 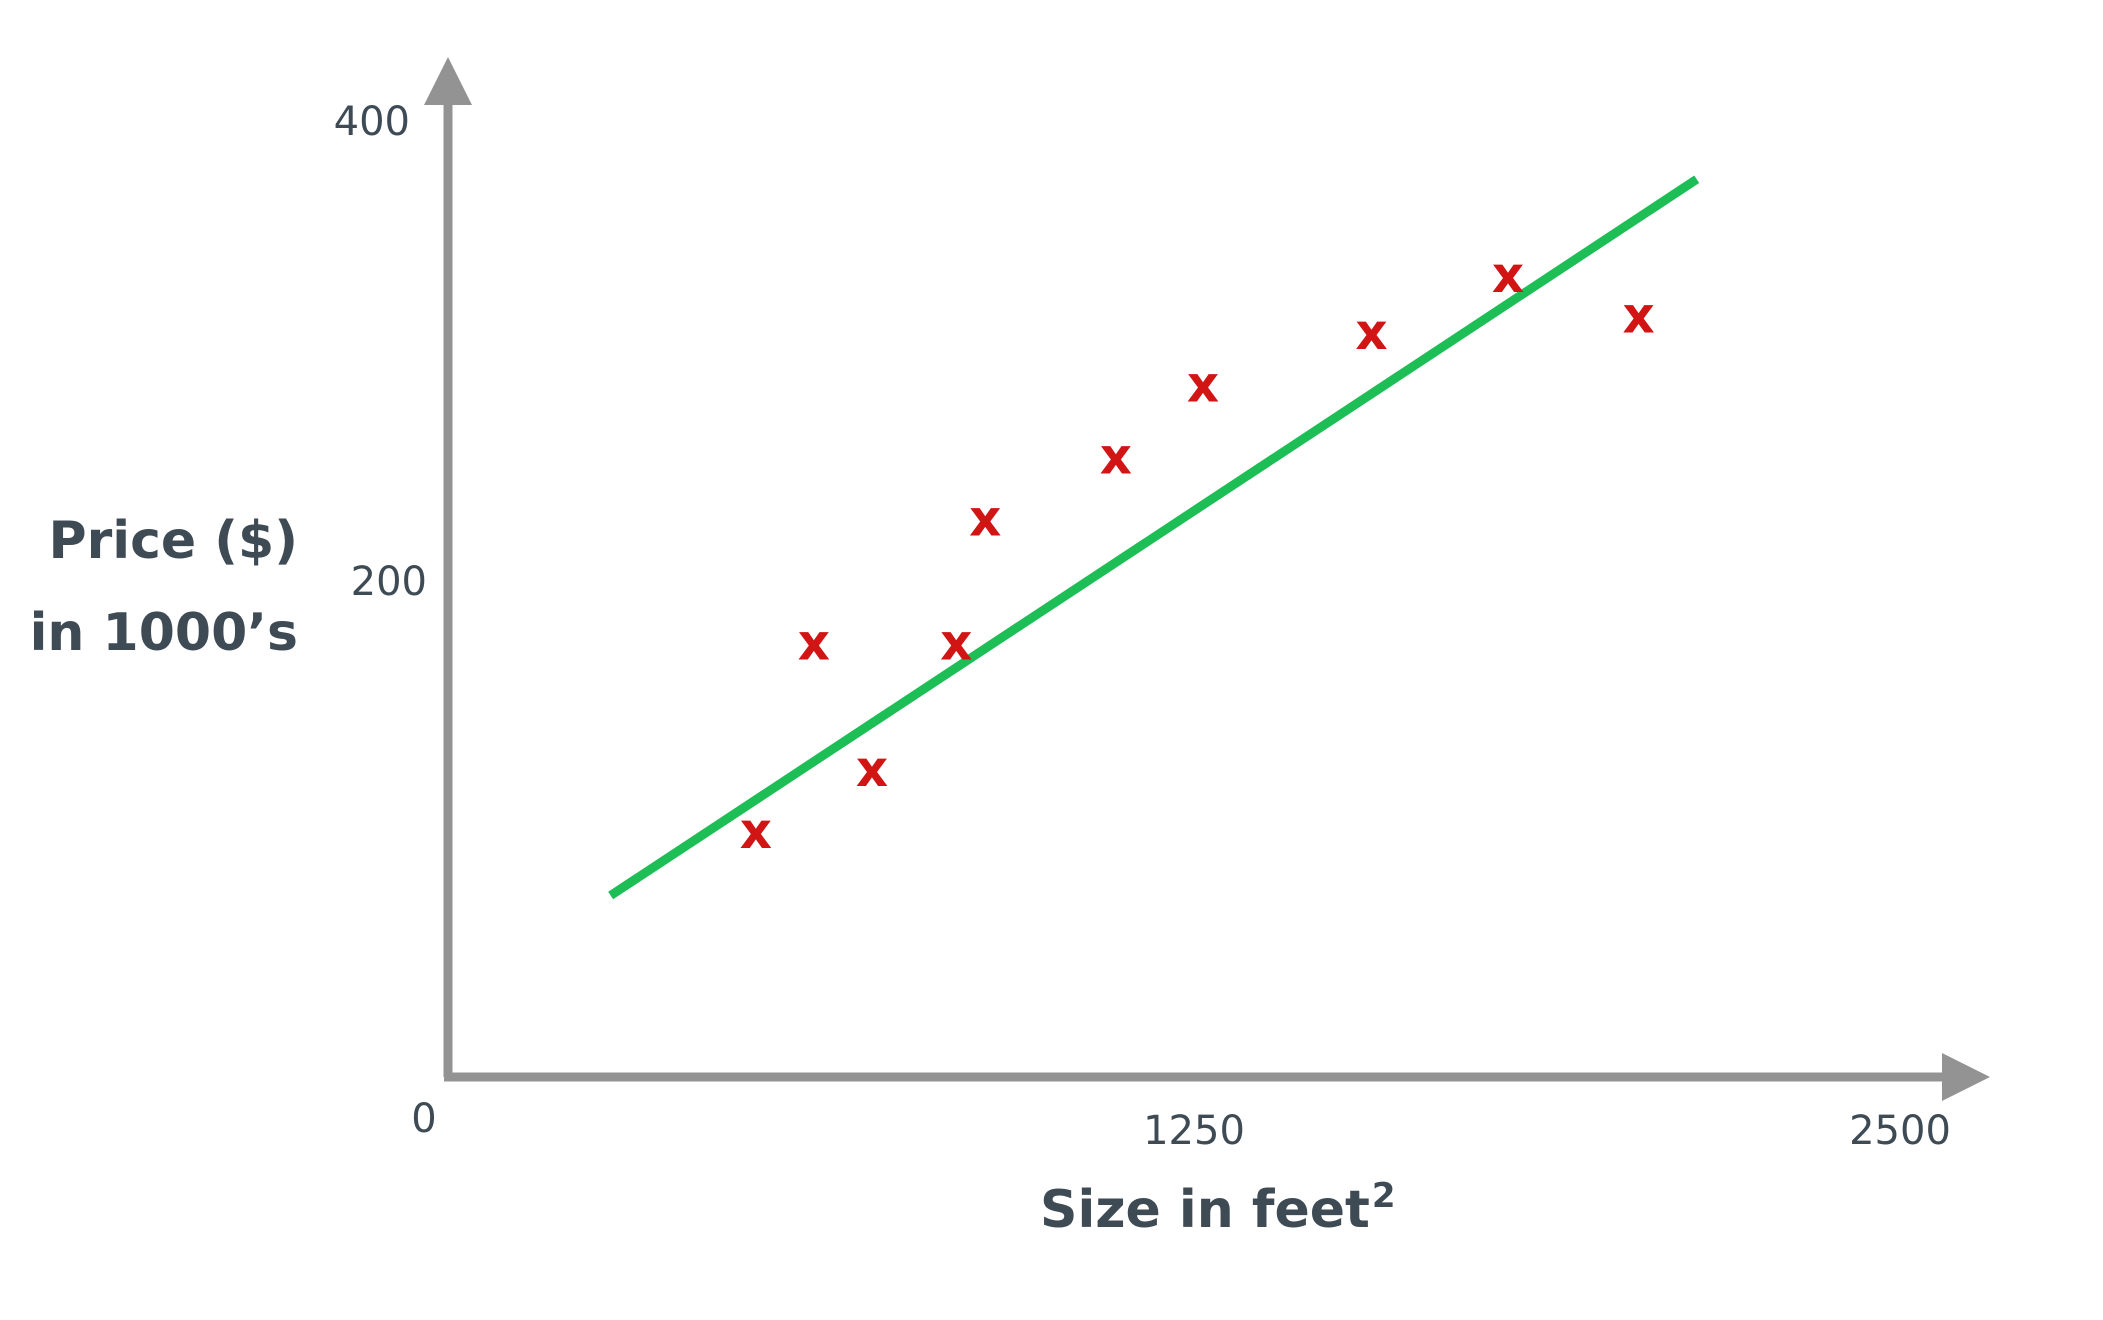 What do you see at coordinates (1205, 1210) in the screenshot?
I see `x-axis-title-text: Size in feet` at bounding box center [1205, 1210].